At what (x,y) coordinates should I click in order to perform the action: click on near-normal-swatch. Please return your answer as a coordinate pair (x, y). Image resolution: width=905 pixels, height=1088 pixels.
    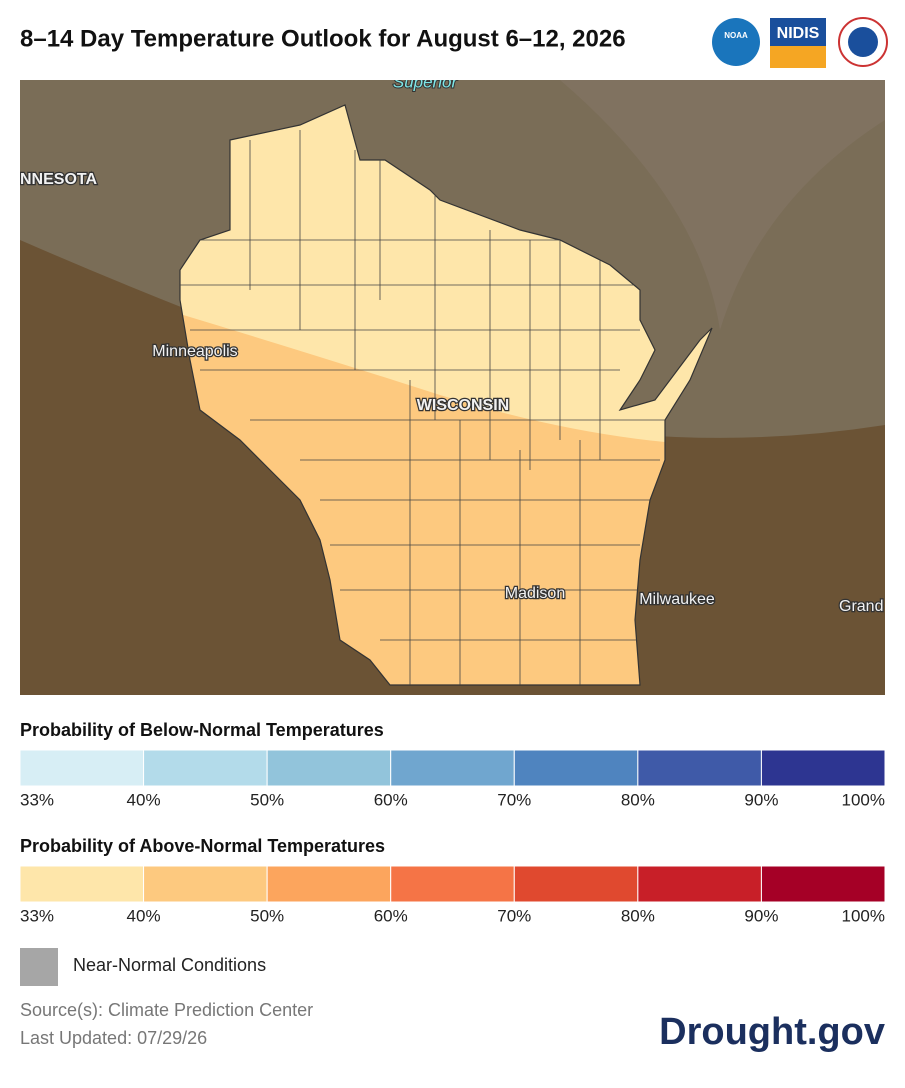
    Looking at the image, I should click on (39, 967).